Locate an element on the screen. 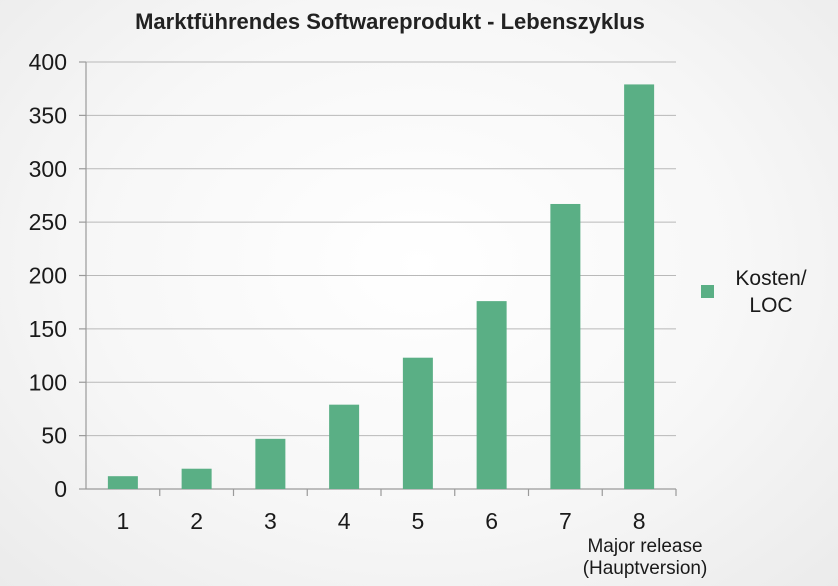 The width and height of the screenshot is (838, 586). x-axis-label-line: (Hauptversion) is located at coordinates (645, 568).